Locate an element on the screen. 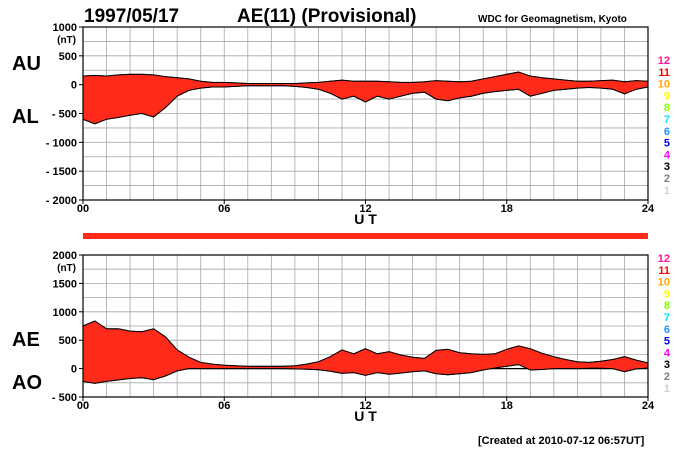  series-label-ae: AE is located at coordinates (26, 340).